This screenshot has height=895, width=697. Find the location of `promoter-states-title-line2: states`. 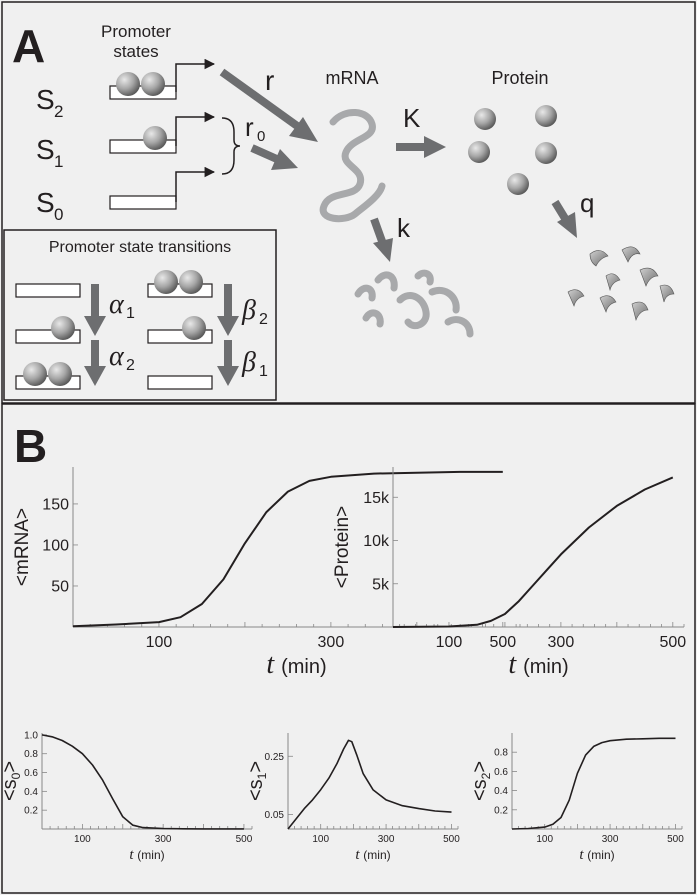

promoter-states-title-line2: states is located at coordinates (135, 51).